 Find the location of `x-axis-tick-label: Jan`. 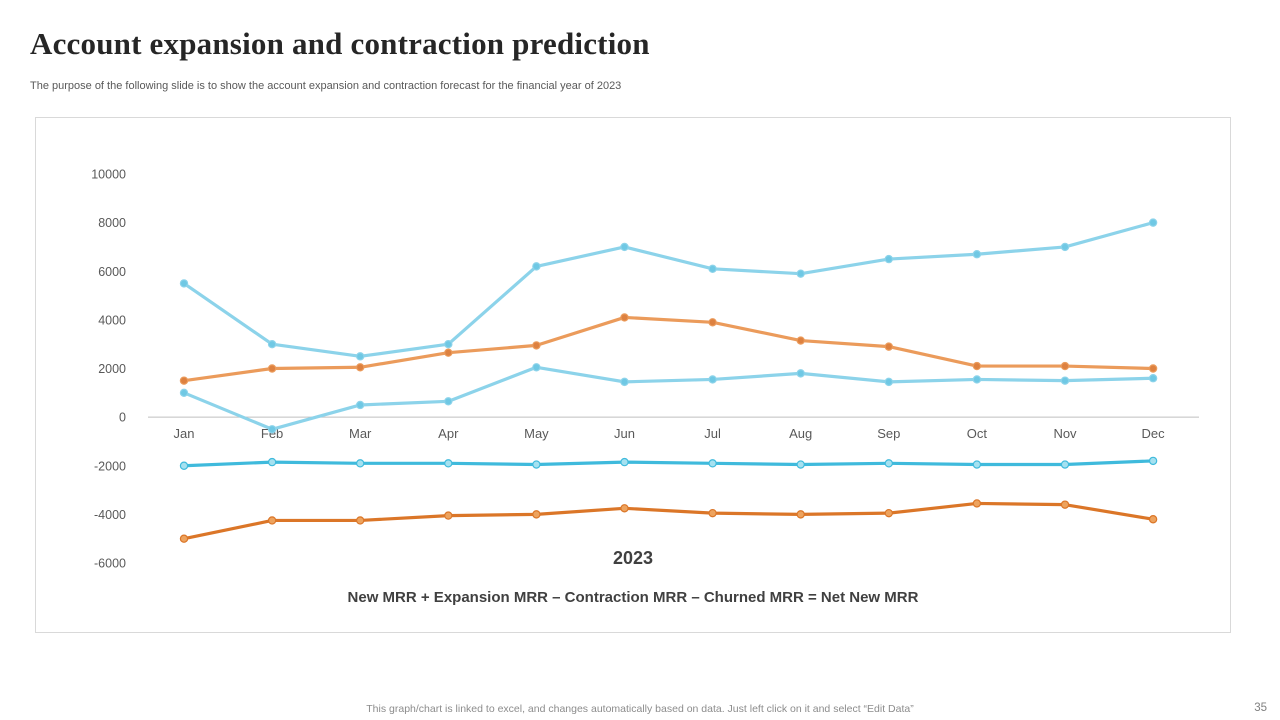

x-axis-tick-label: Jan is located at coordinates (184, 433).